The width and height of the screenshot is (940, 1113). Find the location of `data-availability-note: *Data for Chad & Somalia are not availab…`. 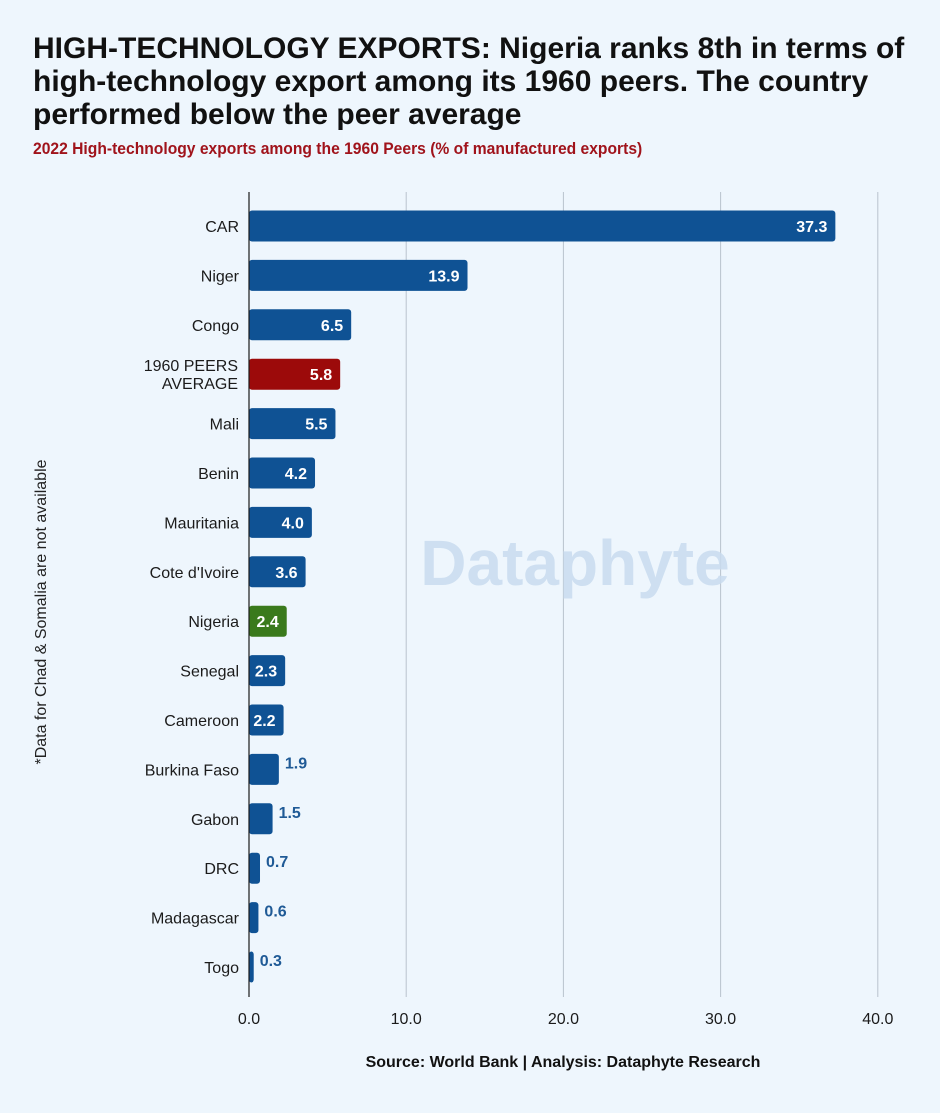

data-availability-note: *Data for Chad & Somalia are not availab… is located at coordinates (41, 612).